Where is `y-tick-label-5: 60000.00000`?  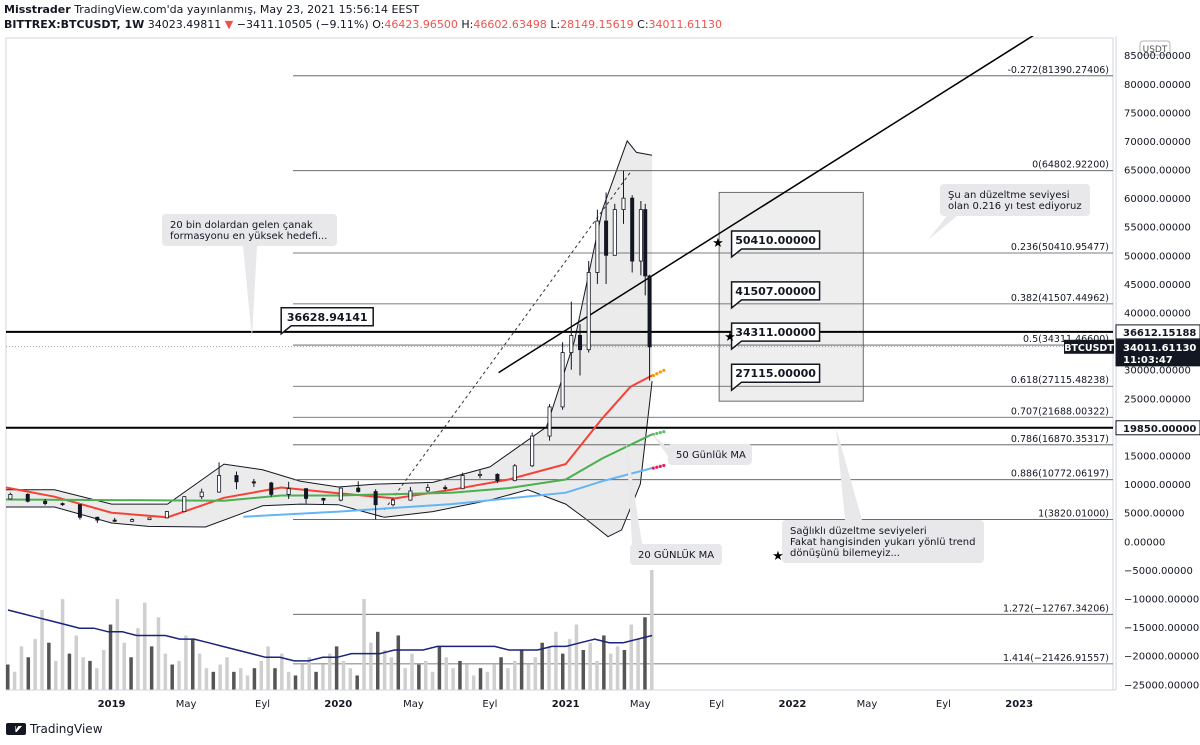
y-tick-label-5: 60000.00000 is located at coordinates (1157, 199).